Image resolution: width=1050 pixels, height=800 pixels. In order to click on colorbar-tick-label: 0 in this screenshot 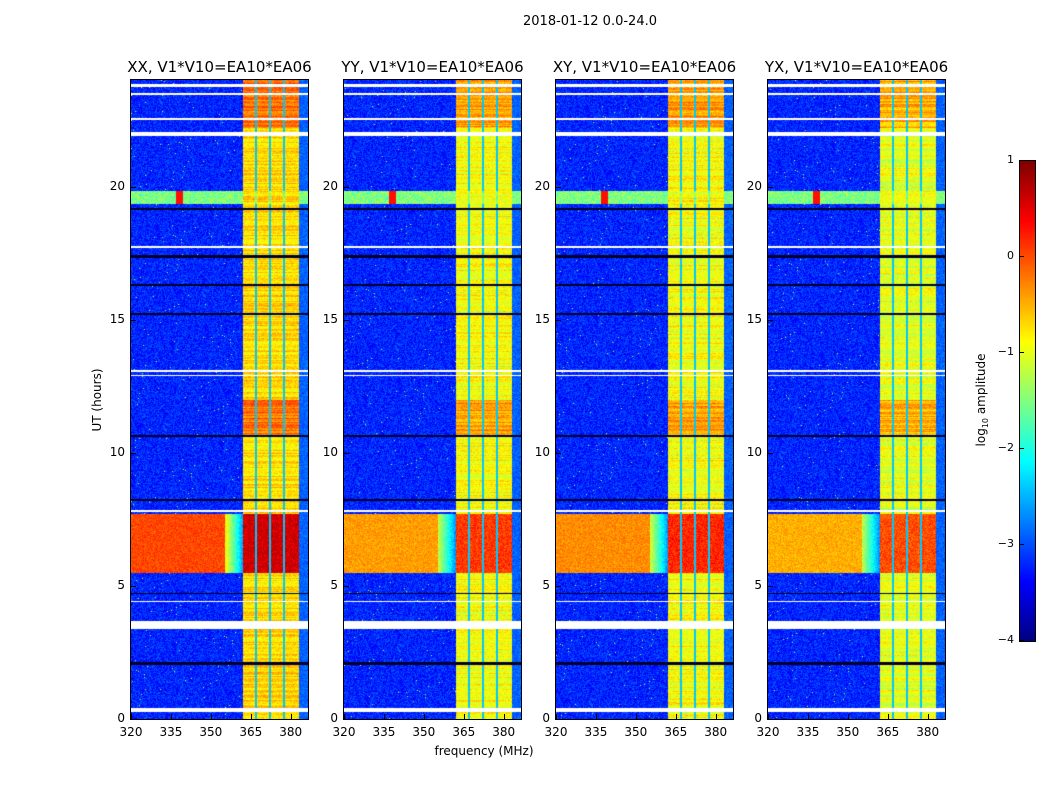, I will do `click(1010, 255)`.